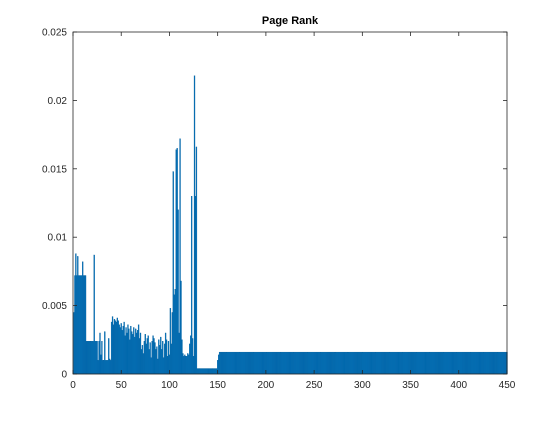  What do you see at coordinates (54, 169) in the screenshot?
I see `y-tick-label: 0.015` at bounding box center [54, 169].